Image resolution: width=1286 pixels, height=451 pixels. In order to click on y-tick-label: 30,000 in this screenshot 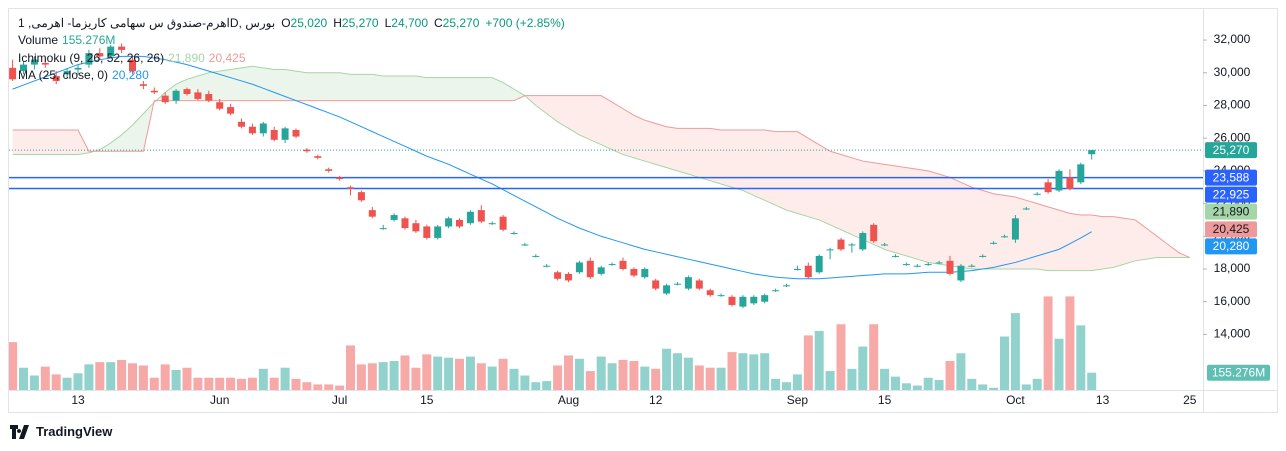, I will do `click(1232, 72)`.